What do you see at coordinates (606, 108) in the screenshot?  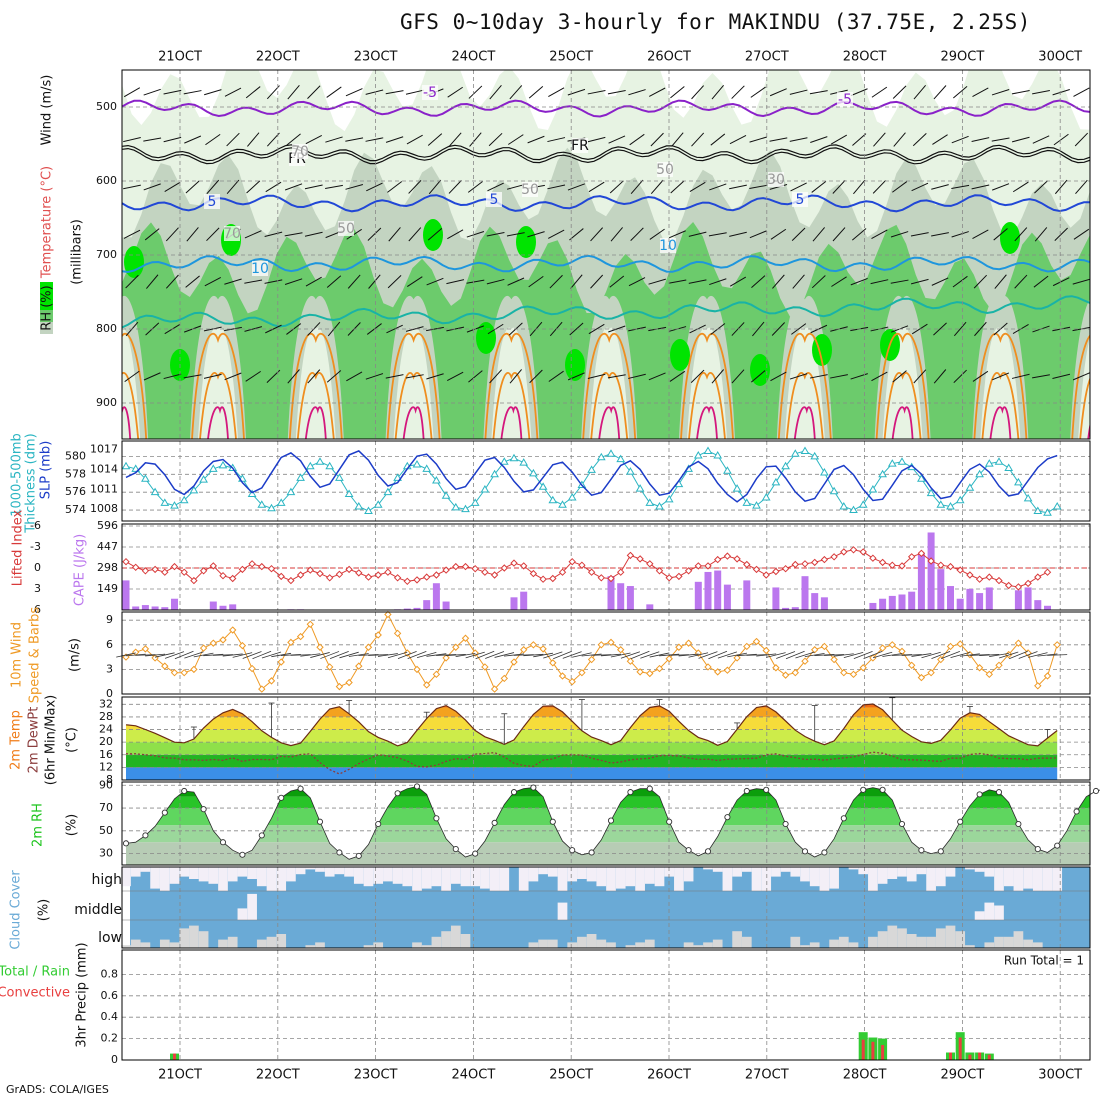 I see `temp-contour--5` at bounding box center [606, 108].